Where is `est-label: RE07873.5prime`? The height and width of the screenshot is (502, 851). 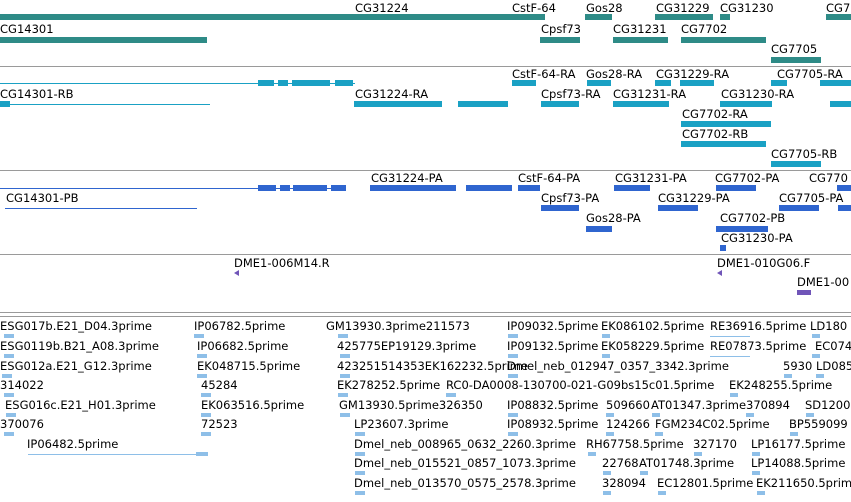 est-label: RE07873.5prime is located at coordinates (758, 346).